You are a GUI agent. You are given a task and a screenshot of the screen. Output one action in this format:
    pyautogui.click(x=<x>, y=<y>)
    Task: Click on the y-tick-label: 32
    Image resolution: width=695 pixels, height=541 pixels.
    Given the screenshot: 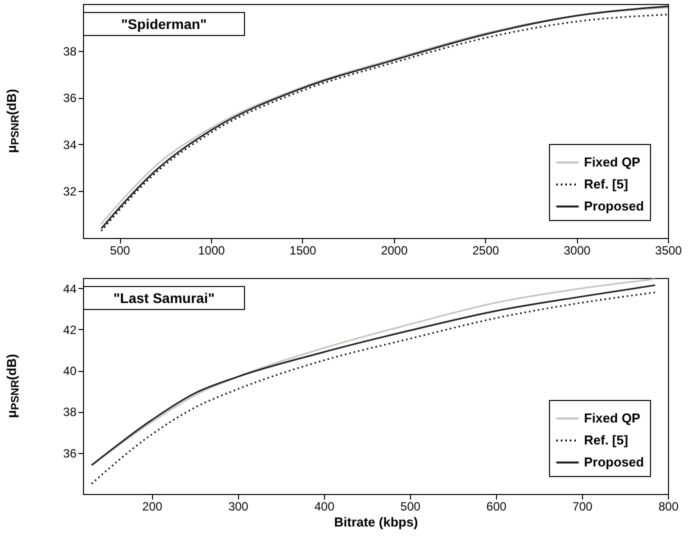 What is the action you would take?
    pyautogui.click(x=70, y=191)
    